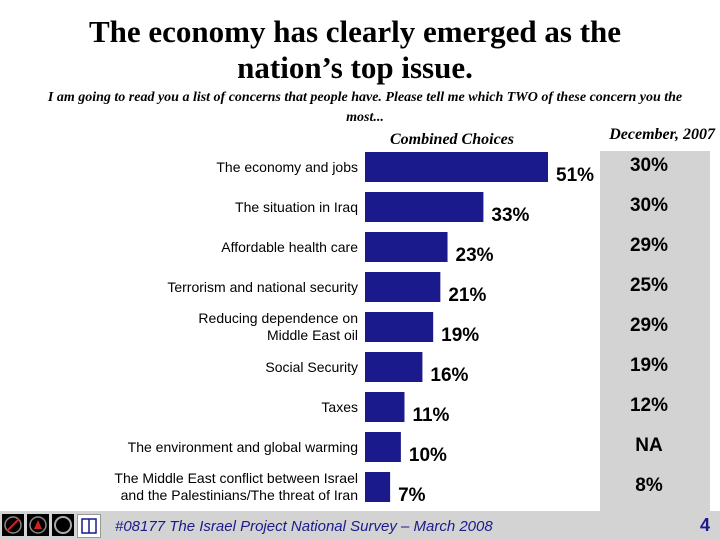 This screenshot has height=540, width=720. Describe the element at coordinates (649, 205) in the screenshot. I see `dec-2007-label-1: 30%` at that location.